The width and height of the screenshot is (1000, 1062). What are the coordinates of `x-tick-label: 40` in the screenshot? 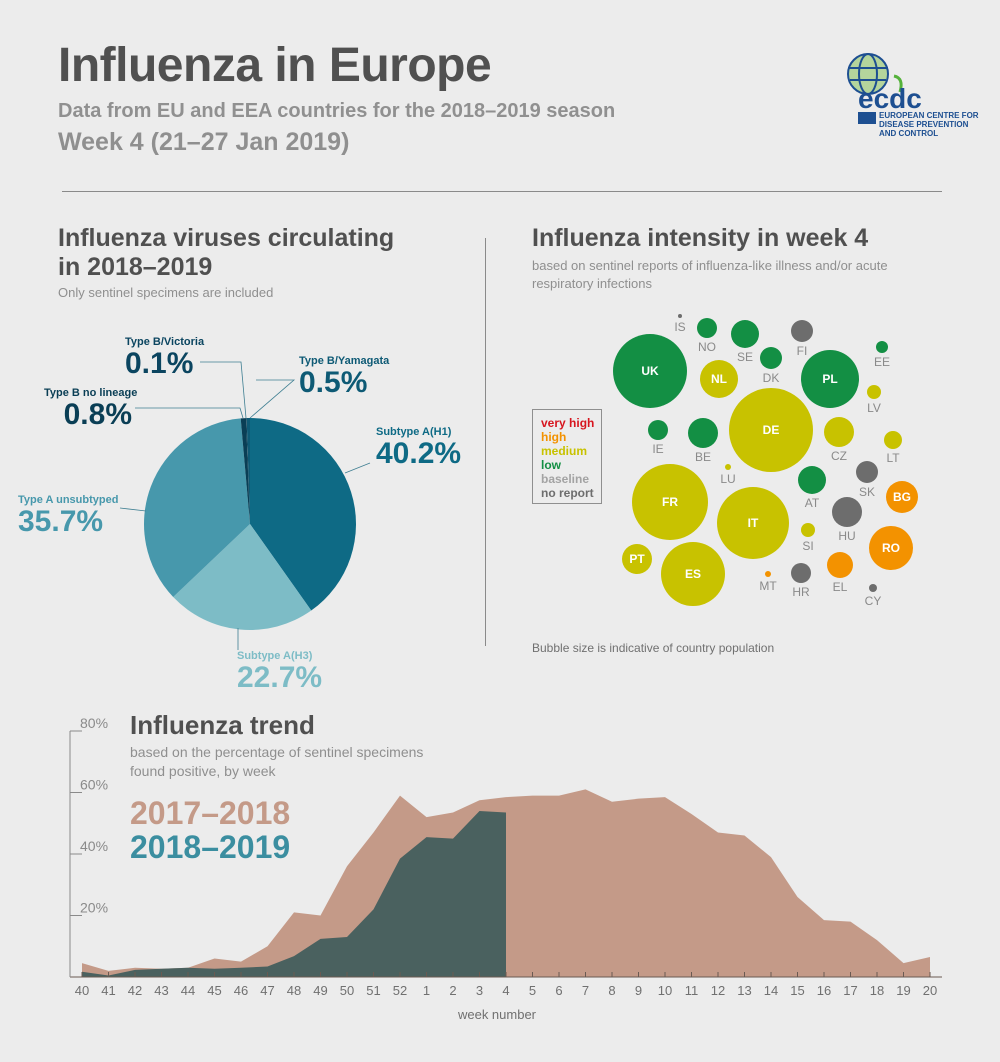 It's located at (82, 990).